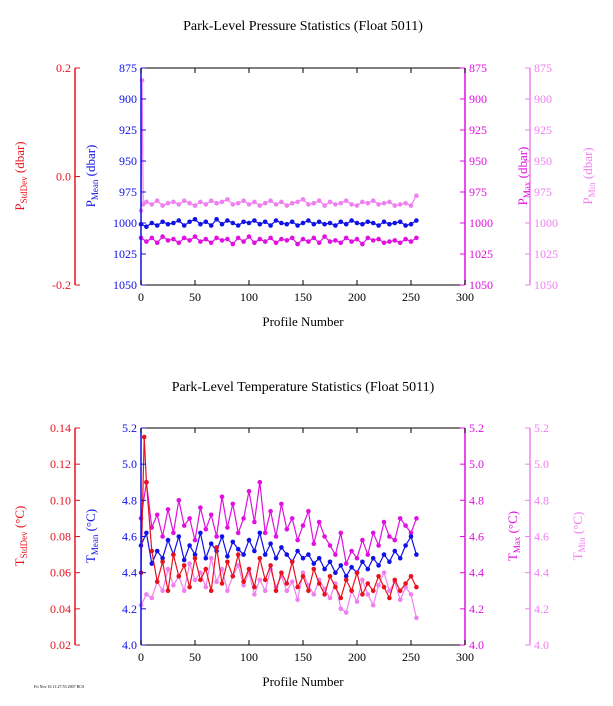 The image size is (613, 706). I want to click on temperature-max-tick-label: 5.0, so click(476, 464).